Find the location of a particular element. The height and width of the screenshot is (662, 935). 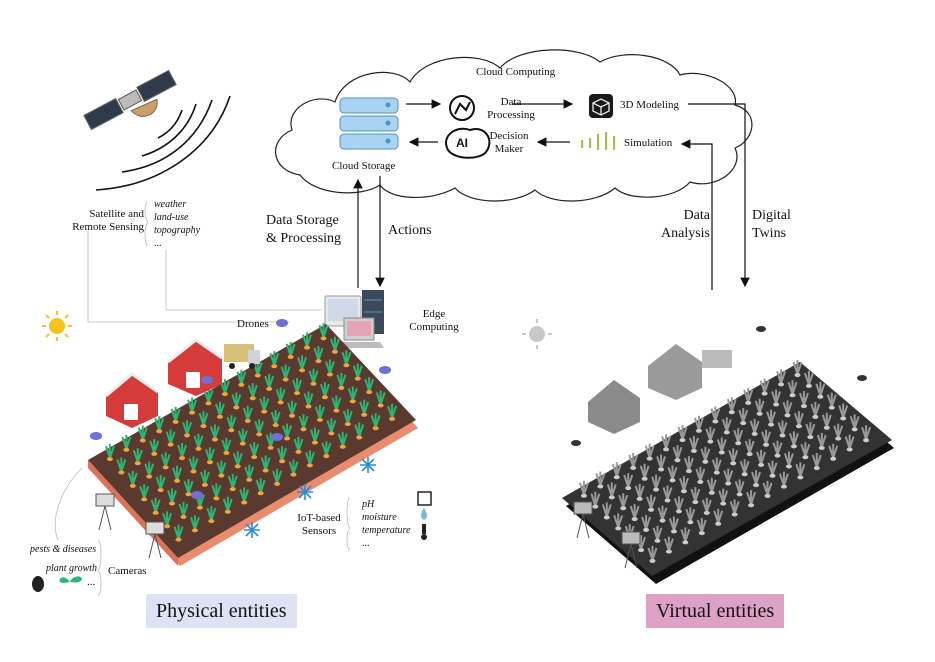

drone-icons-virtual is located at coordinates (719, 386).